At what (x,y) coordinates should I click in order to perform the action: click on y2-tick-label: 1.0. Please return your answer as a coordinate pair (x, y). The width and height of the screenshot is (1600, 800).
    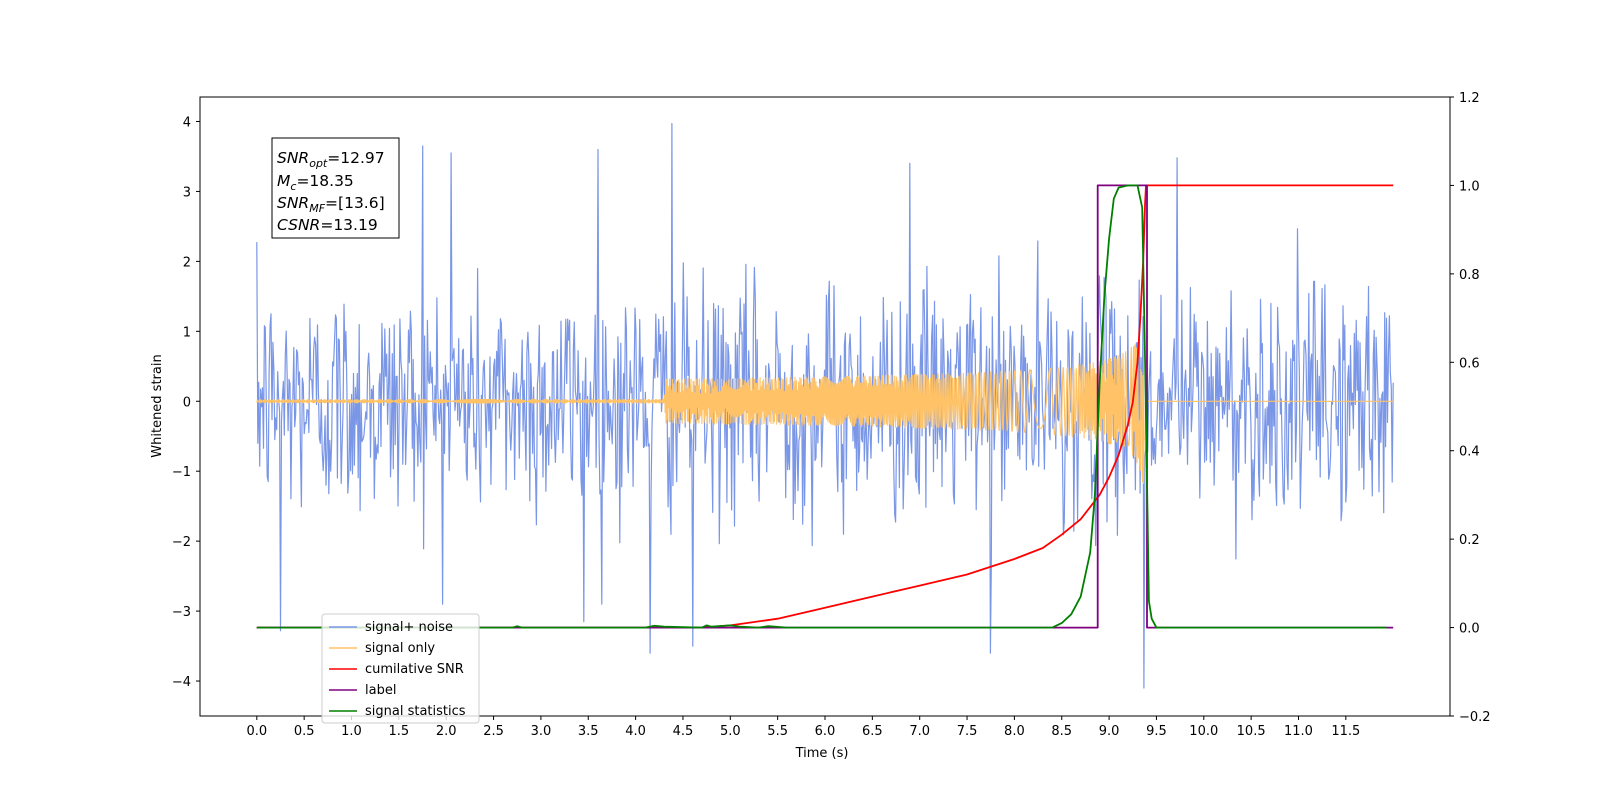
    Looking at the image, I should click on (1469, 186).